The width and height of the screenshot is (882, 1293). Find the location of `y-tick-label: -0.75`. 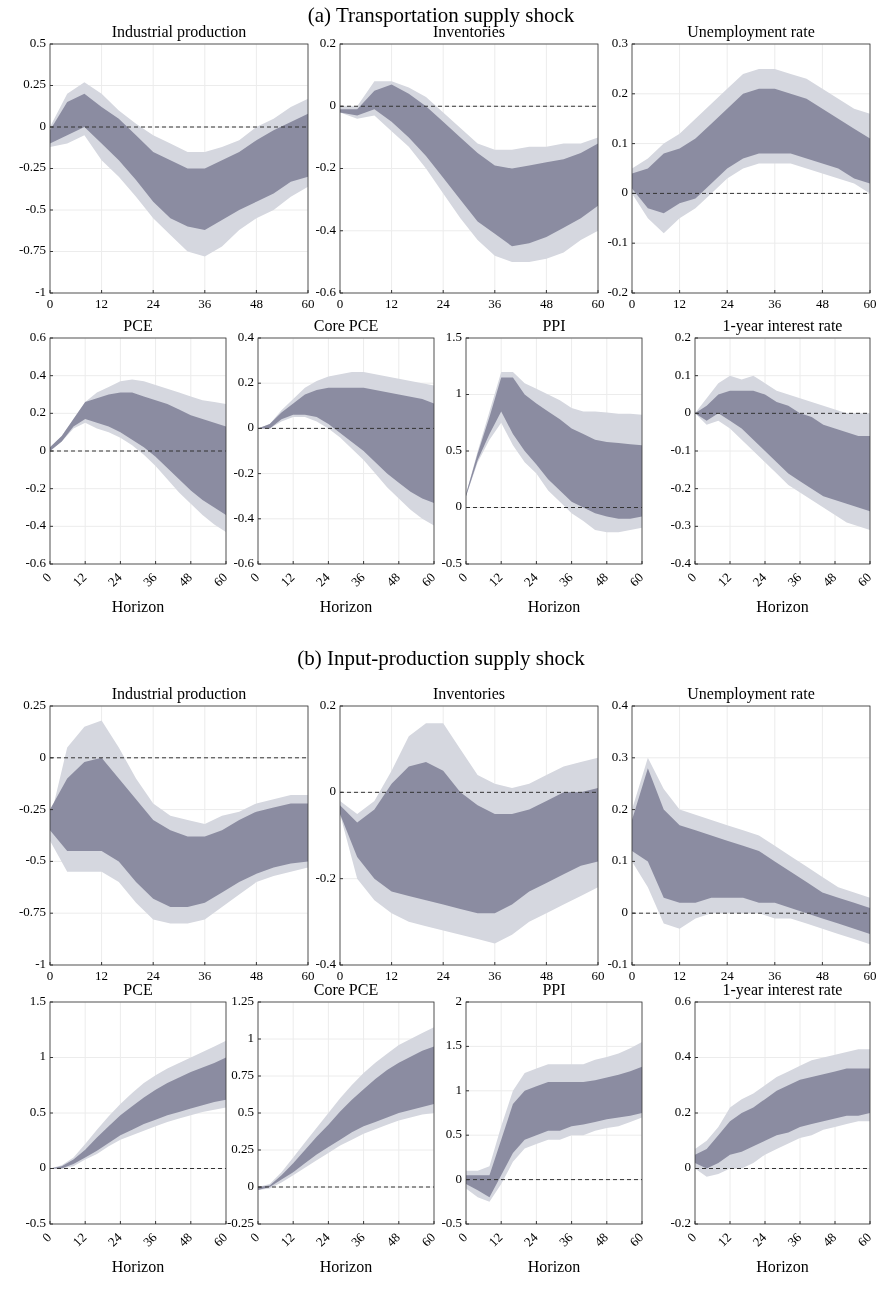

y-tick-label: -0.75 is located at coordinates (32, 912).